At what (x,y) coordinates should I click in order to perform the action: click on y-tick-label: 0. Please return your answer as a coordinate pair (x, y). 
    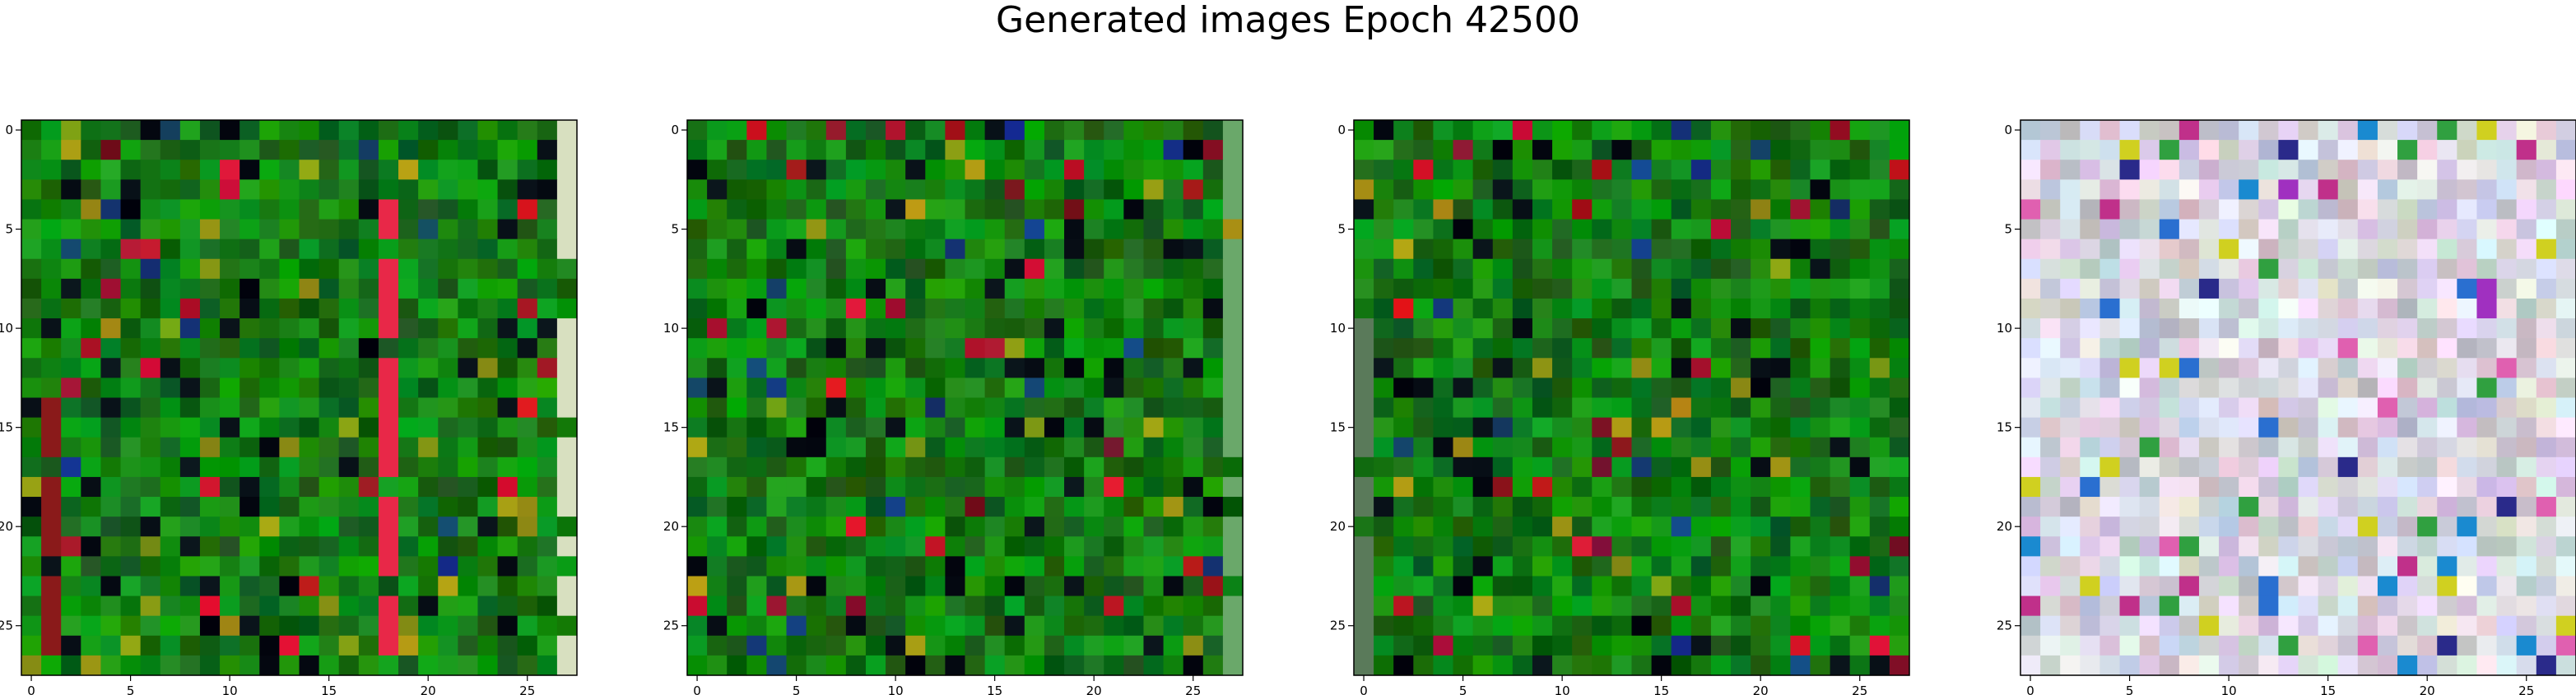
    Looking at the image, I should click on (675, 130).